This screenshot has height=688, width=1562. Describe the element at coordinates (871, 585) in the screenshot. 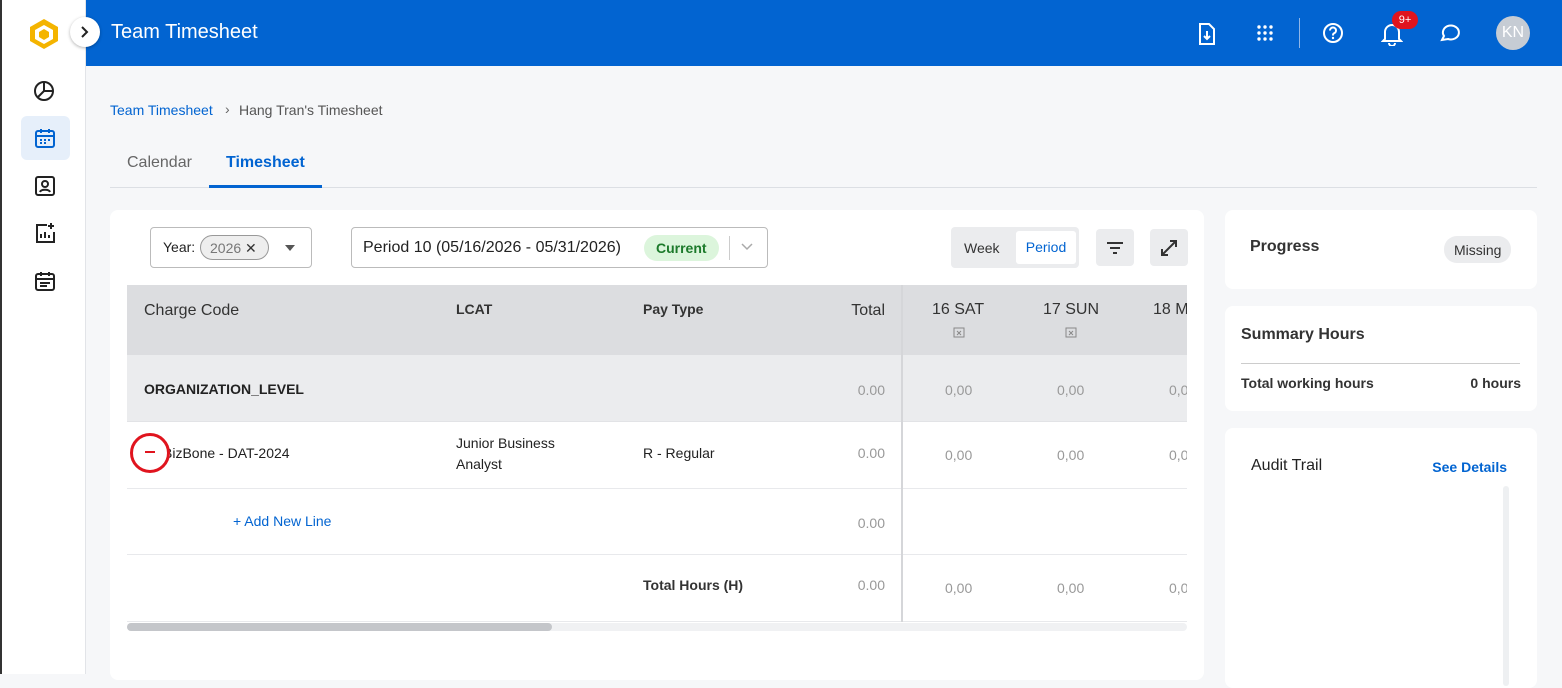

I see `grand-total: 0.00` at that location.